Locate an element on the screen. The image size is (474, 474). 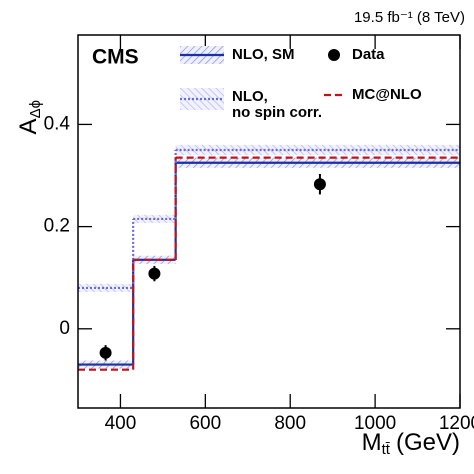
y-tick-label: 0 is located at coordinates (64, 328).